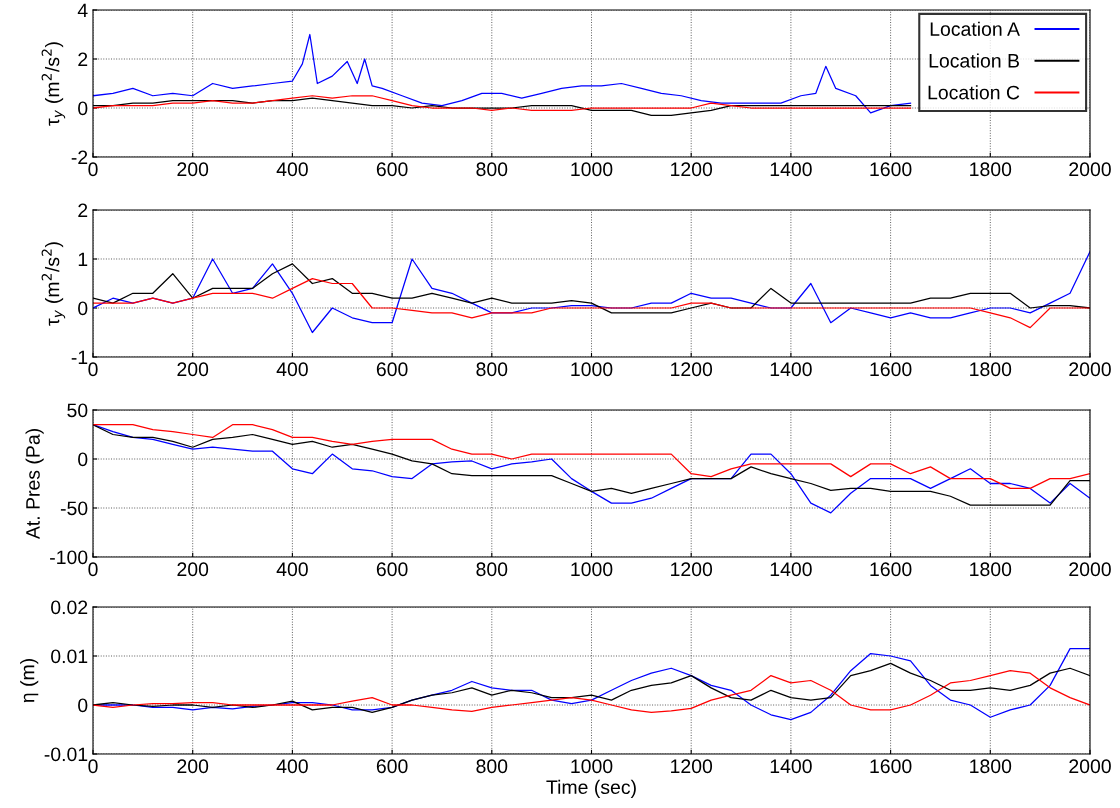 The height and width of the screenshot is (808, 1120). I want to click on y-tick-label: 50, so click(77, 410).